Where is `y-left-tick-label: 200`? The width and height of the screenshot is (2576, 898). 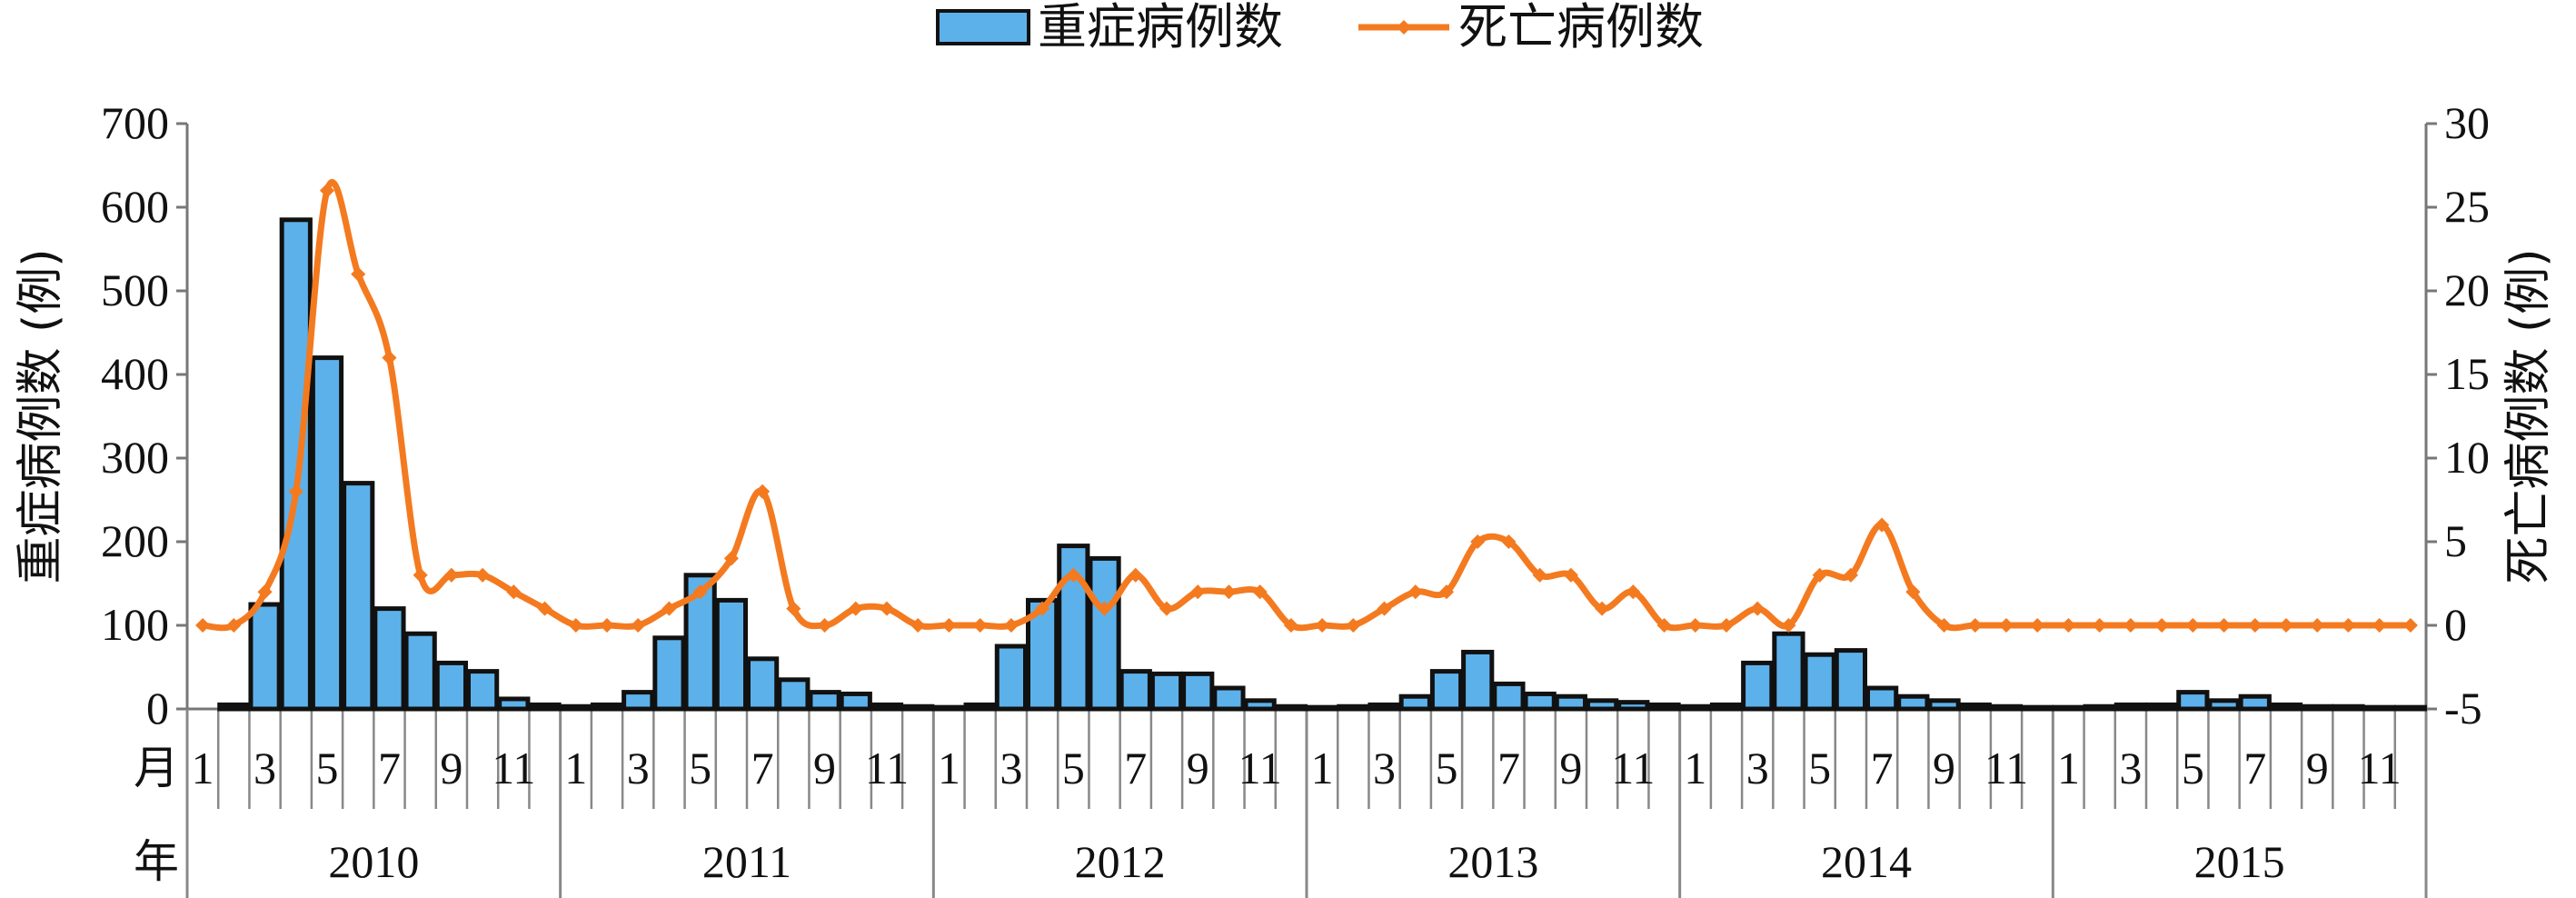 y-left-tick-label: 200 is located at coordinates (135, 540).